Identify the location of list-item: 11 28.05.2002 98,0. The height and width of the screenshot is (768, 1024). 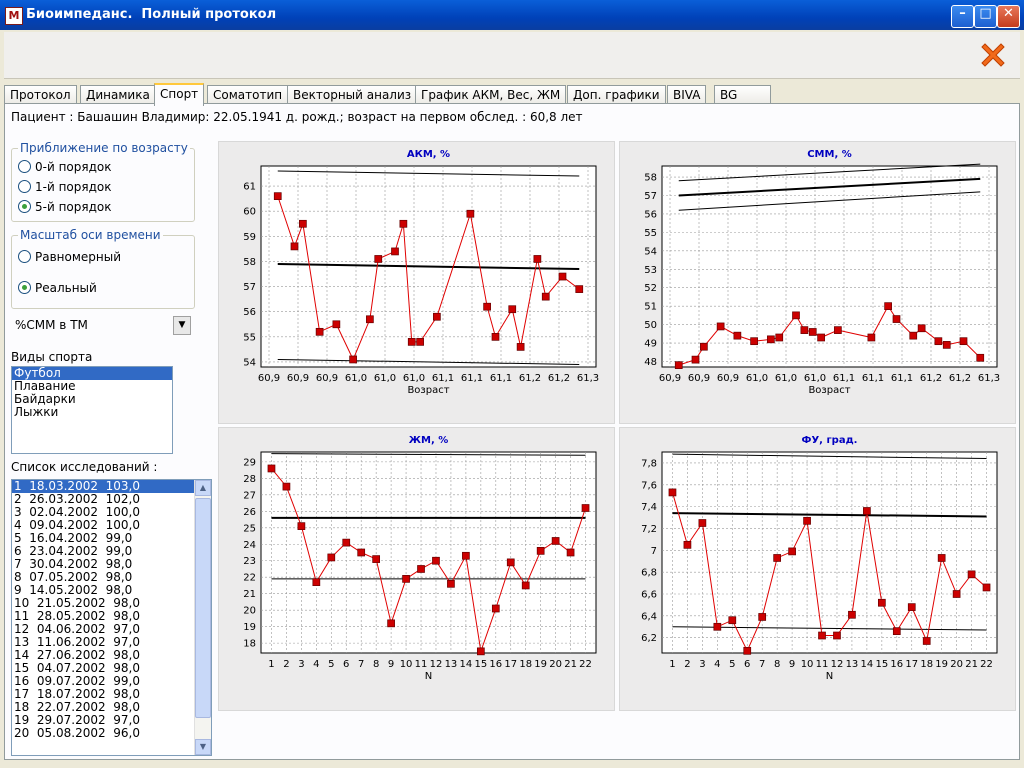
(77, 616).